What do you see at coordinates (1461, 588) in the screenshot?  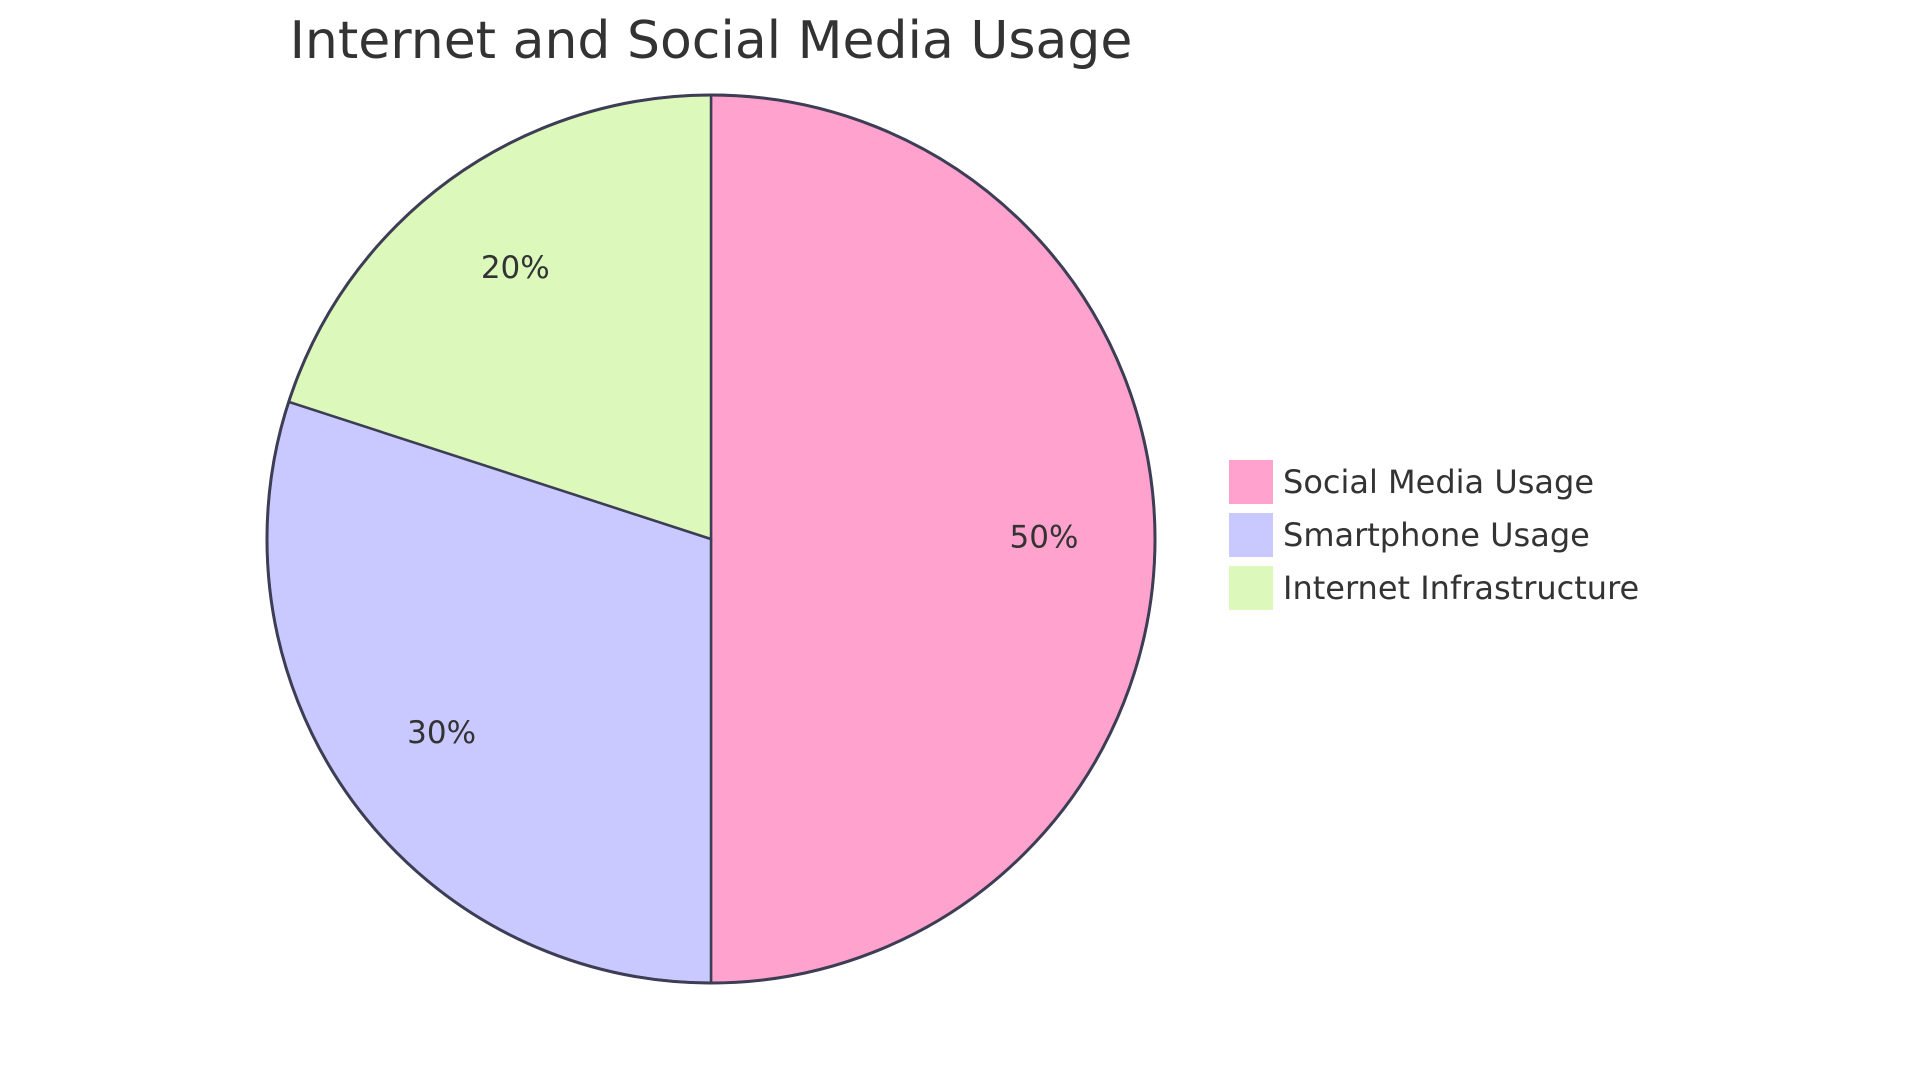 I see `legend-label: Internet Infrastructure` at bounding box center [1461, 588].